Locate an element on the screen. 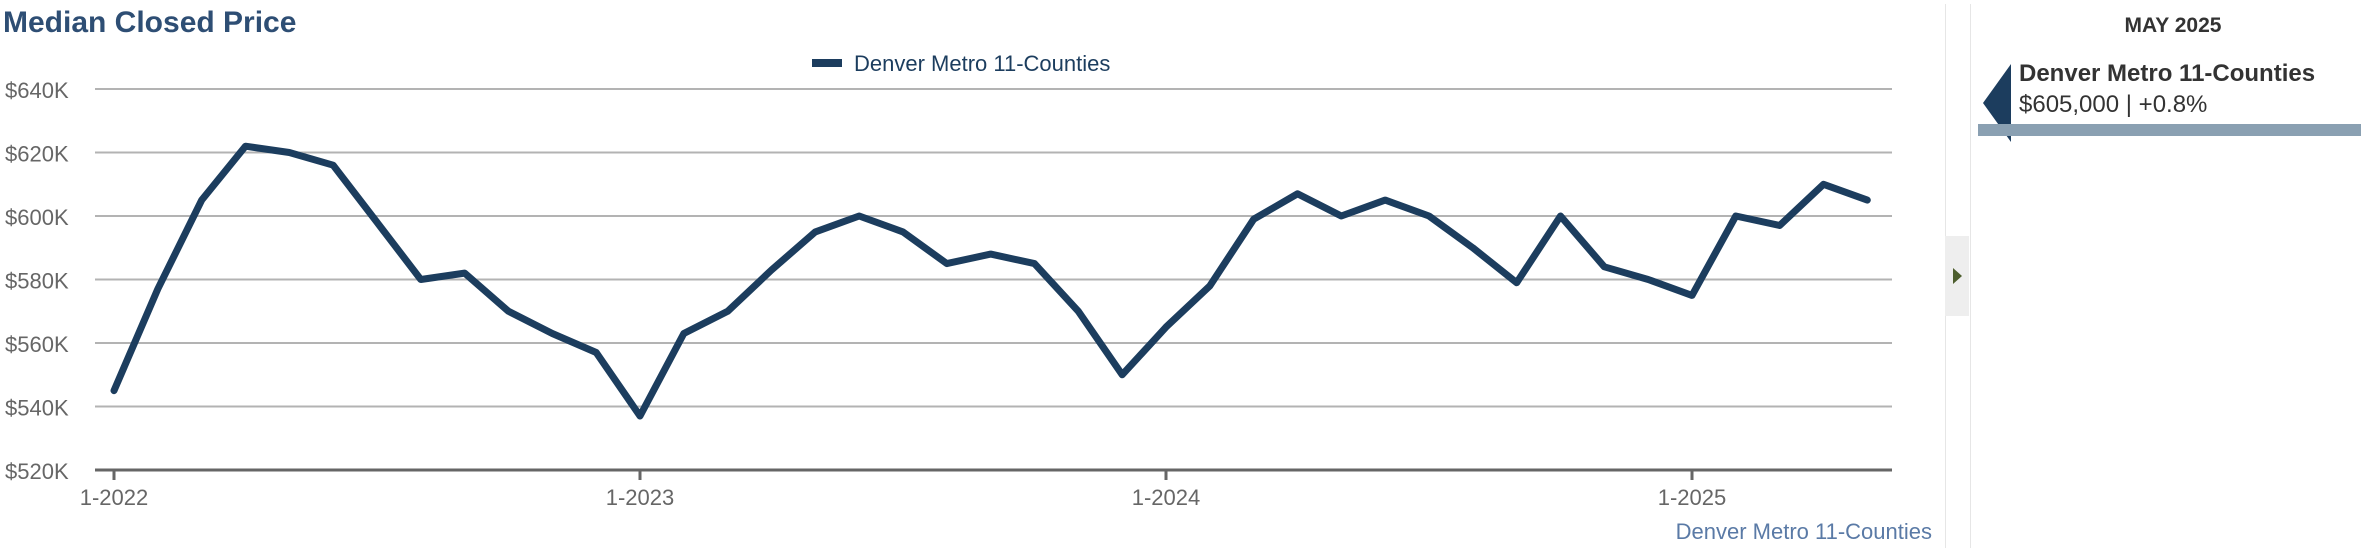 The width and height of the screenshot is (2368, 554). legend-label: Denver Metro 11-Counties is located at coordinates (982, 63).